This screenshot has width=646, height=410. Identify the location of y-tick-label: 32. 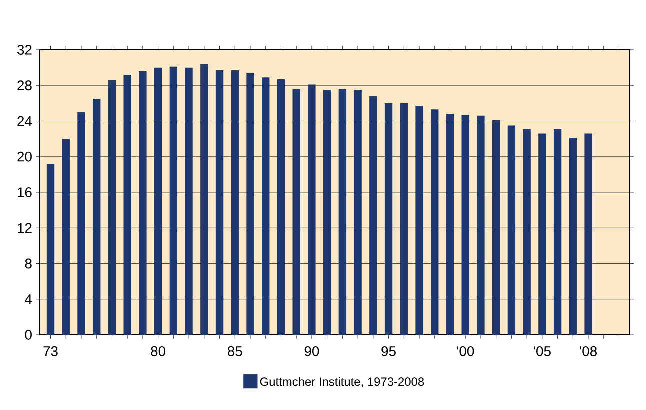
(25, 50).